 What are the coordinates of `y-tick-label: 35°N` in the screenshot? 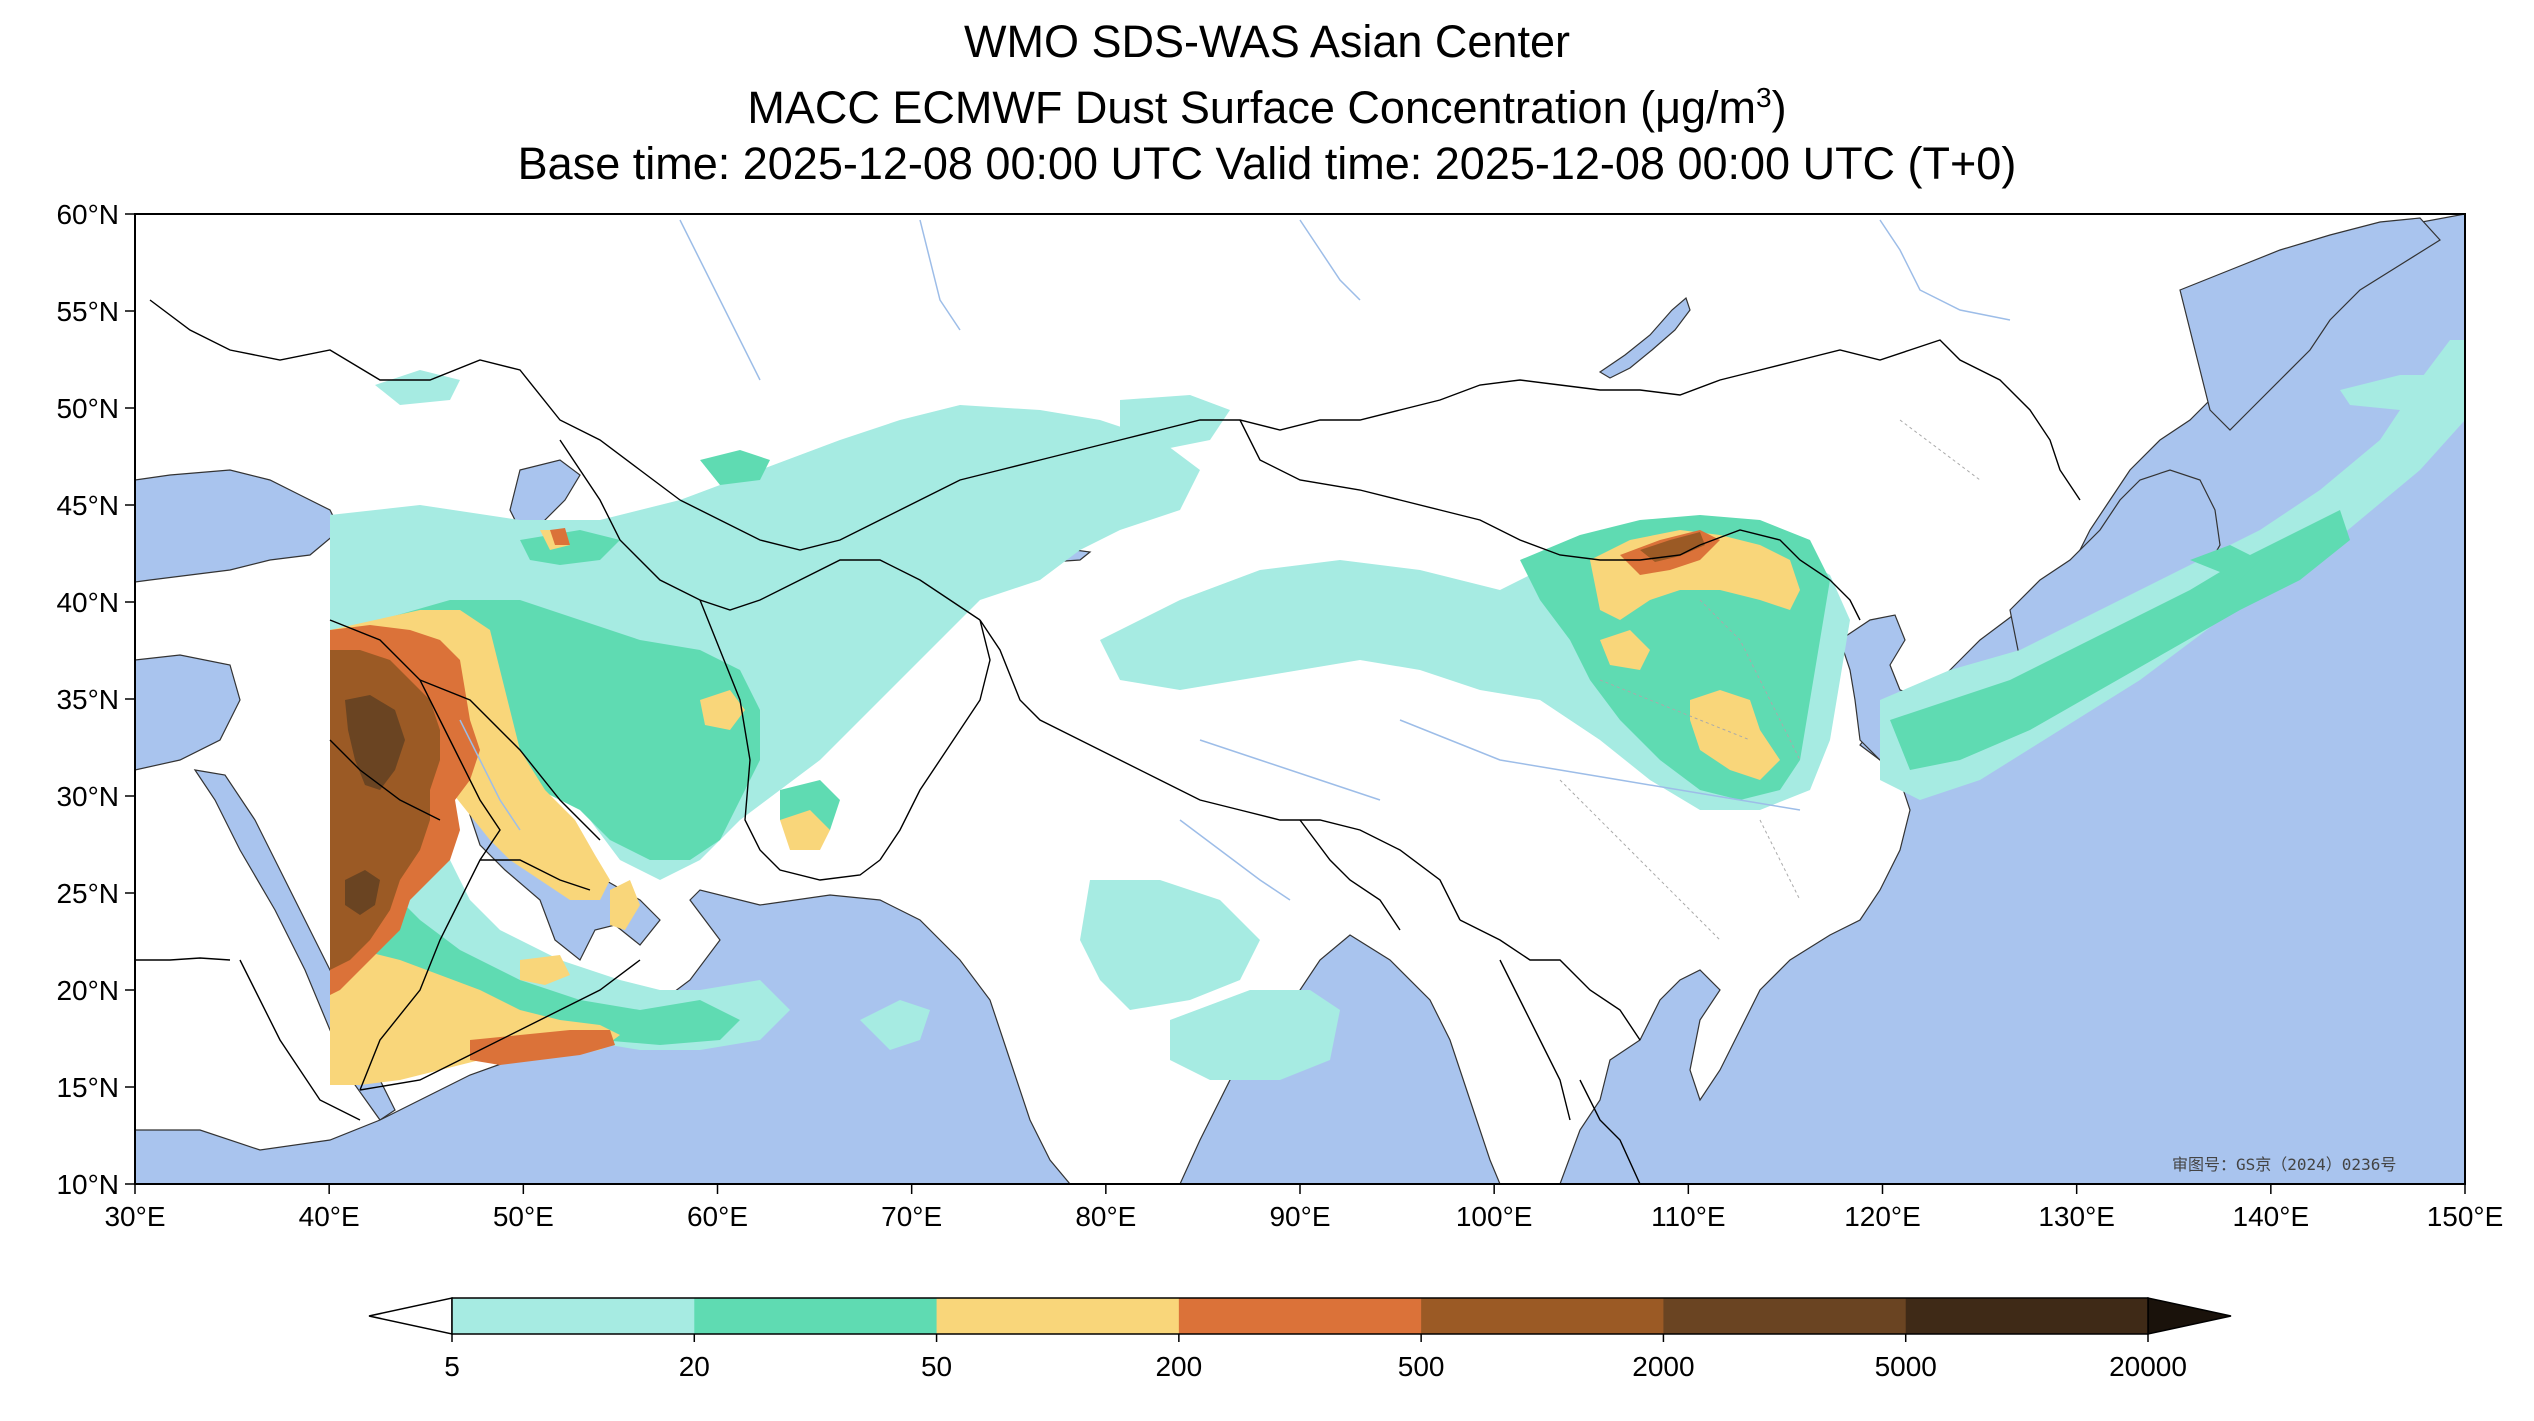 It's located at (87, 699).